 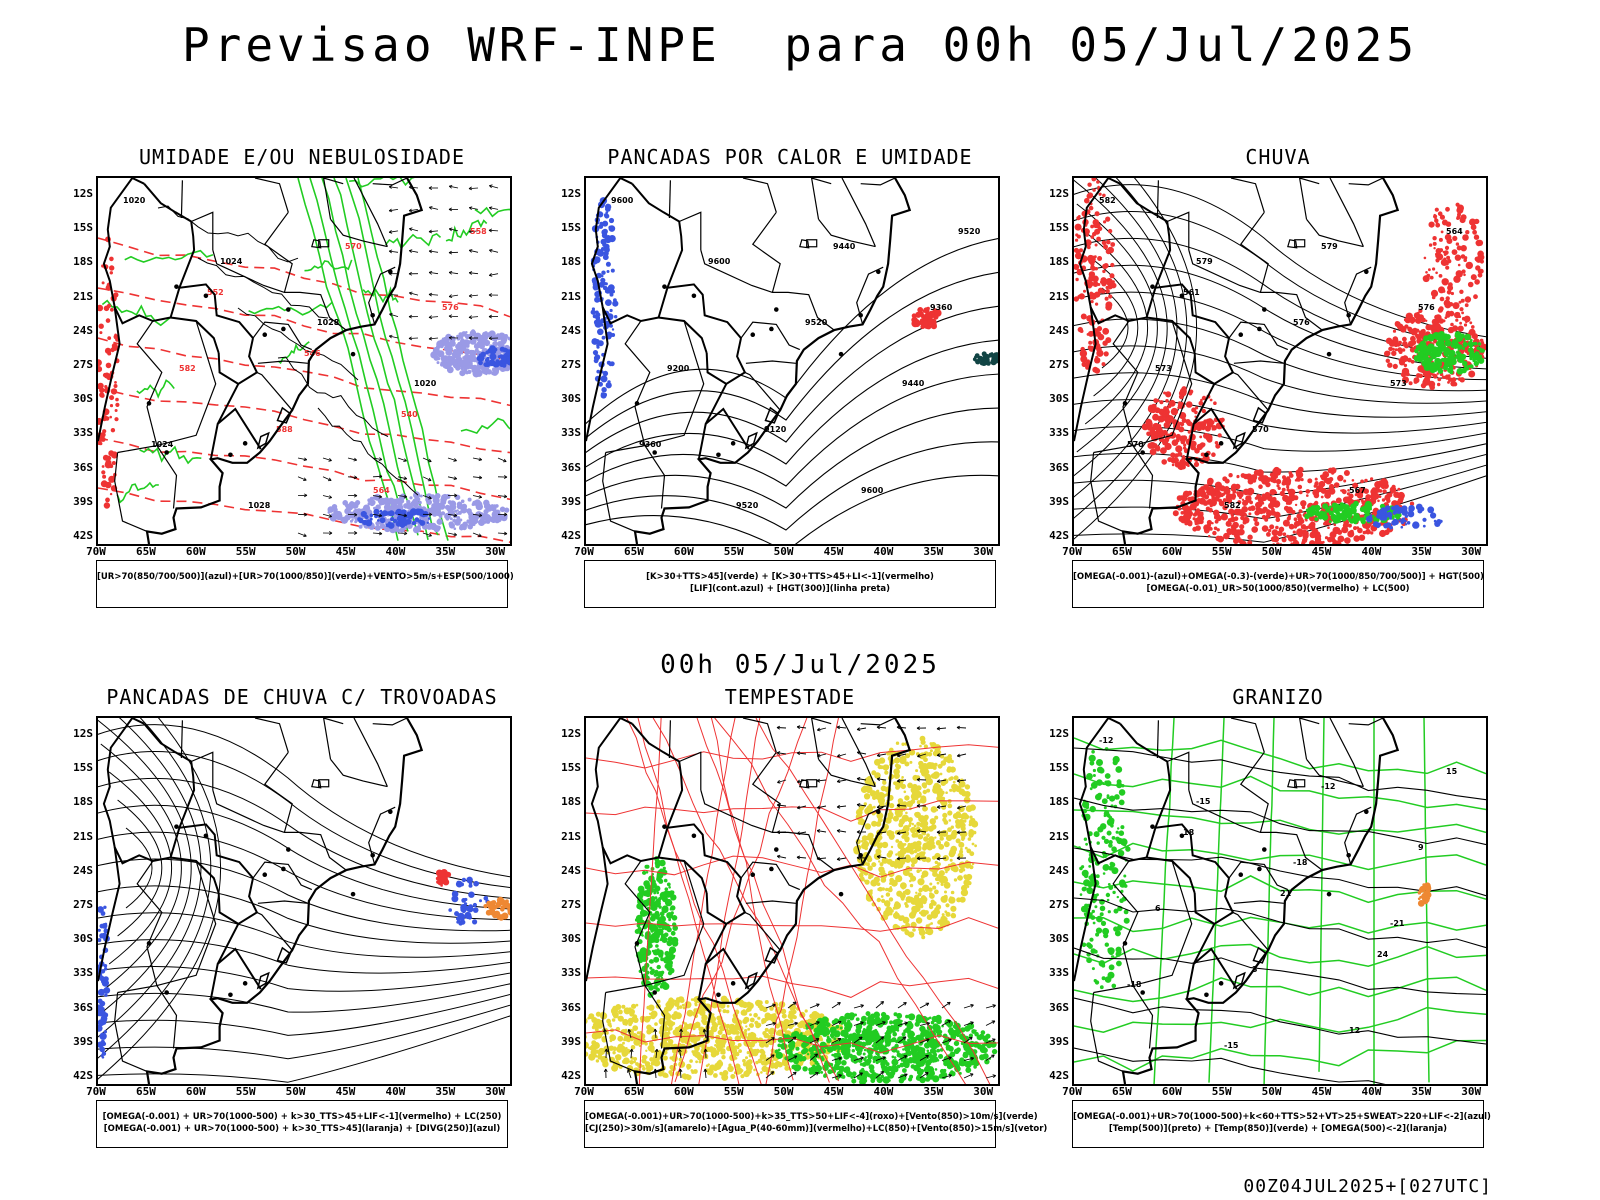 What do you see at coordinates (83, 262) in the screenshot?
I see `latitude-tick-label: 18S` at bounding box center [83, 262].